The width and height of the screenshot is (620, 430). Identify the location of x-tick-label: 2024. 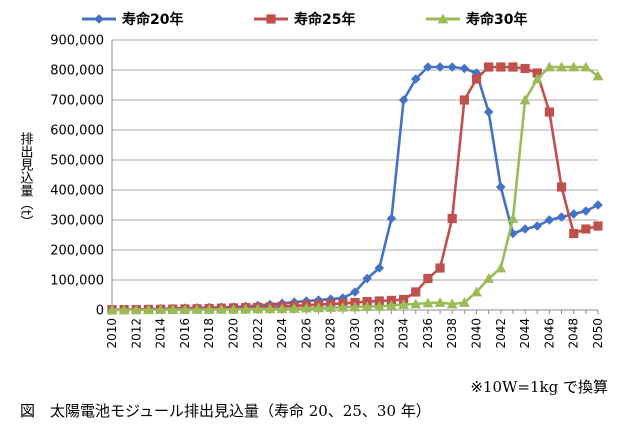
(282, 333).